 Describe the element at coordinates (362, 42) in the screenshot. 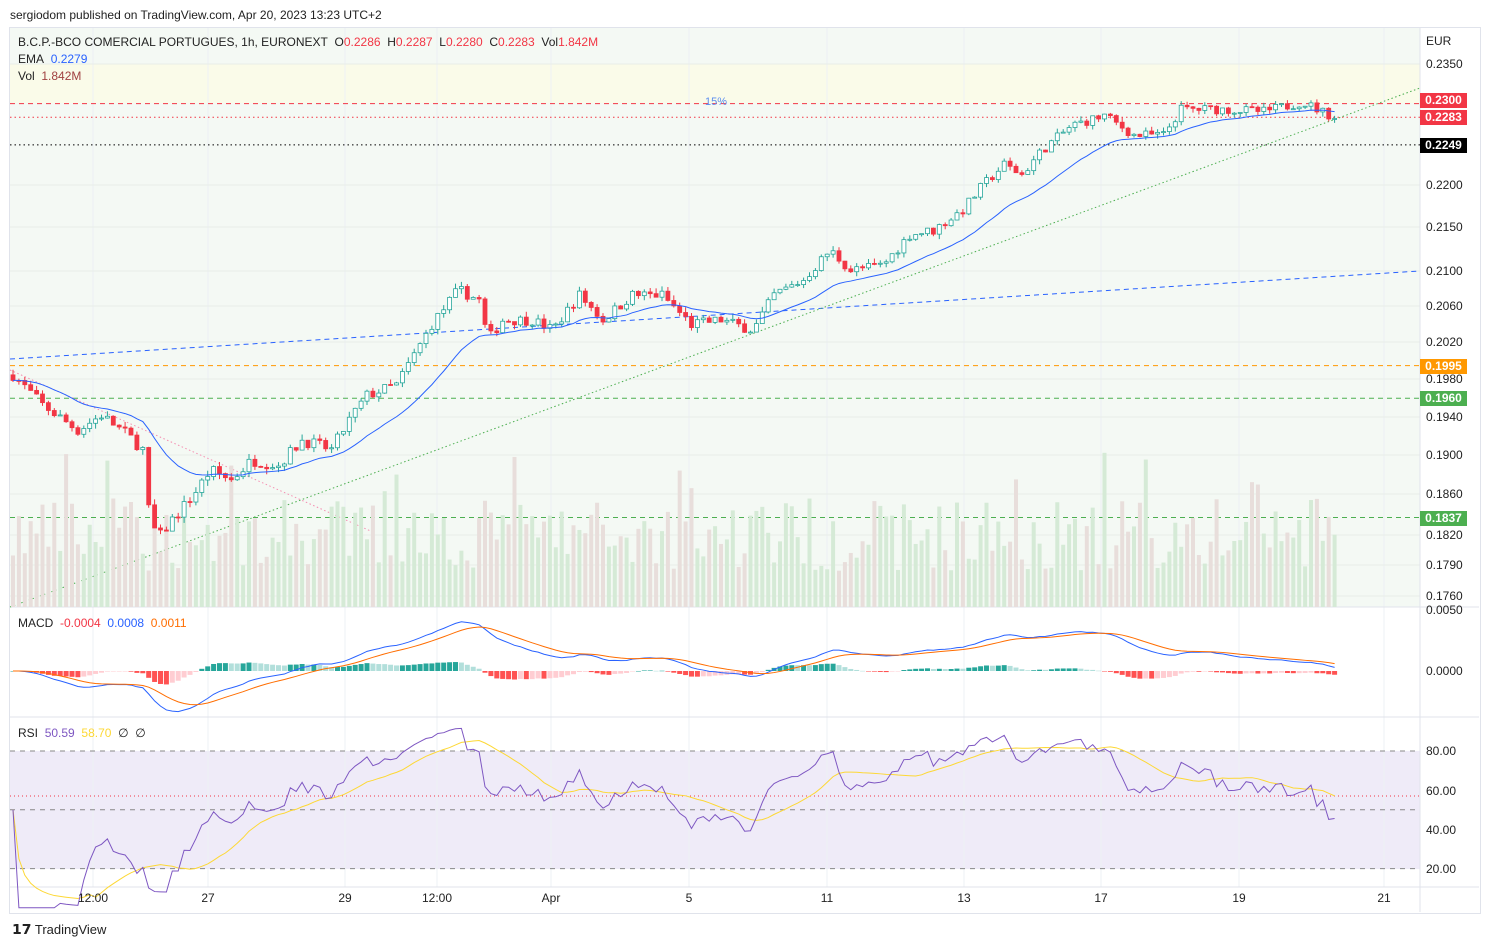

I see `open-value: 0.2286` at that location.